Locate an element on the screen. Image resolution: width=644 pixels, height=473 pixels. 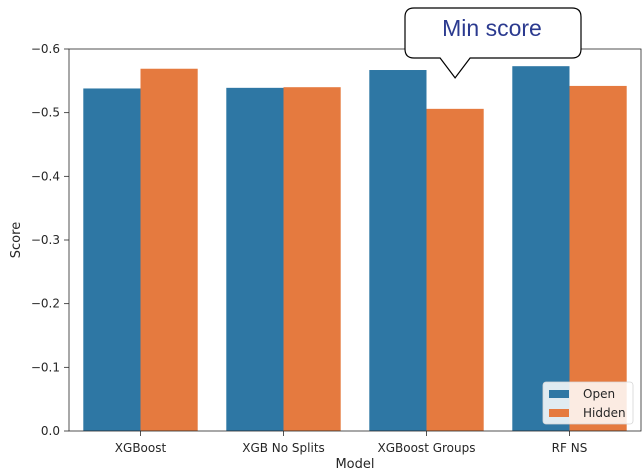
y-tick-label: −0.5 is located at coordinates (45, 113).